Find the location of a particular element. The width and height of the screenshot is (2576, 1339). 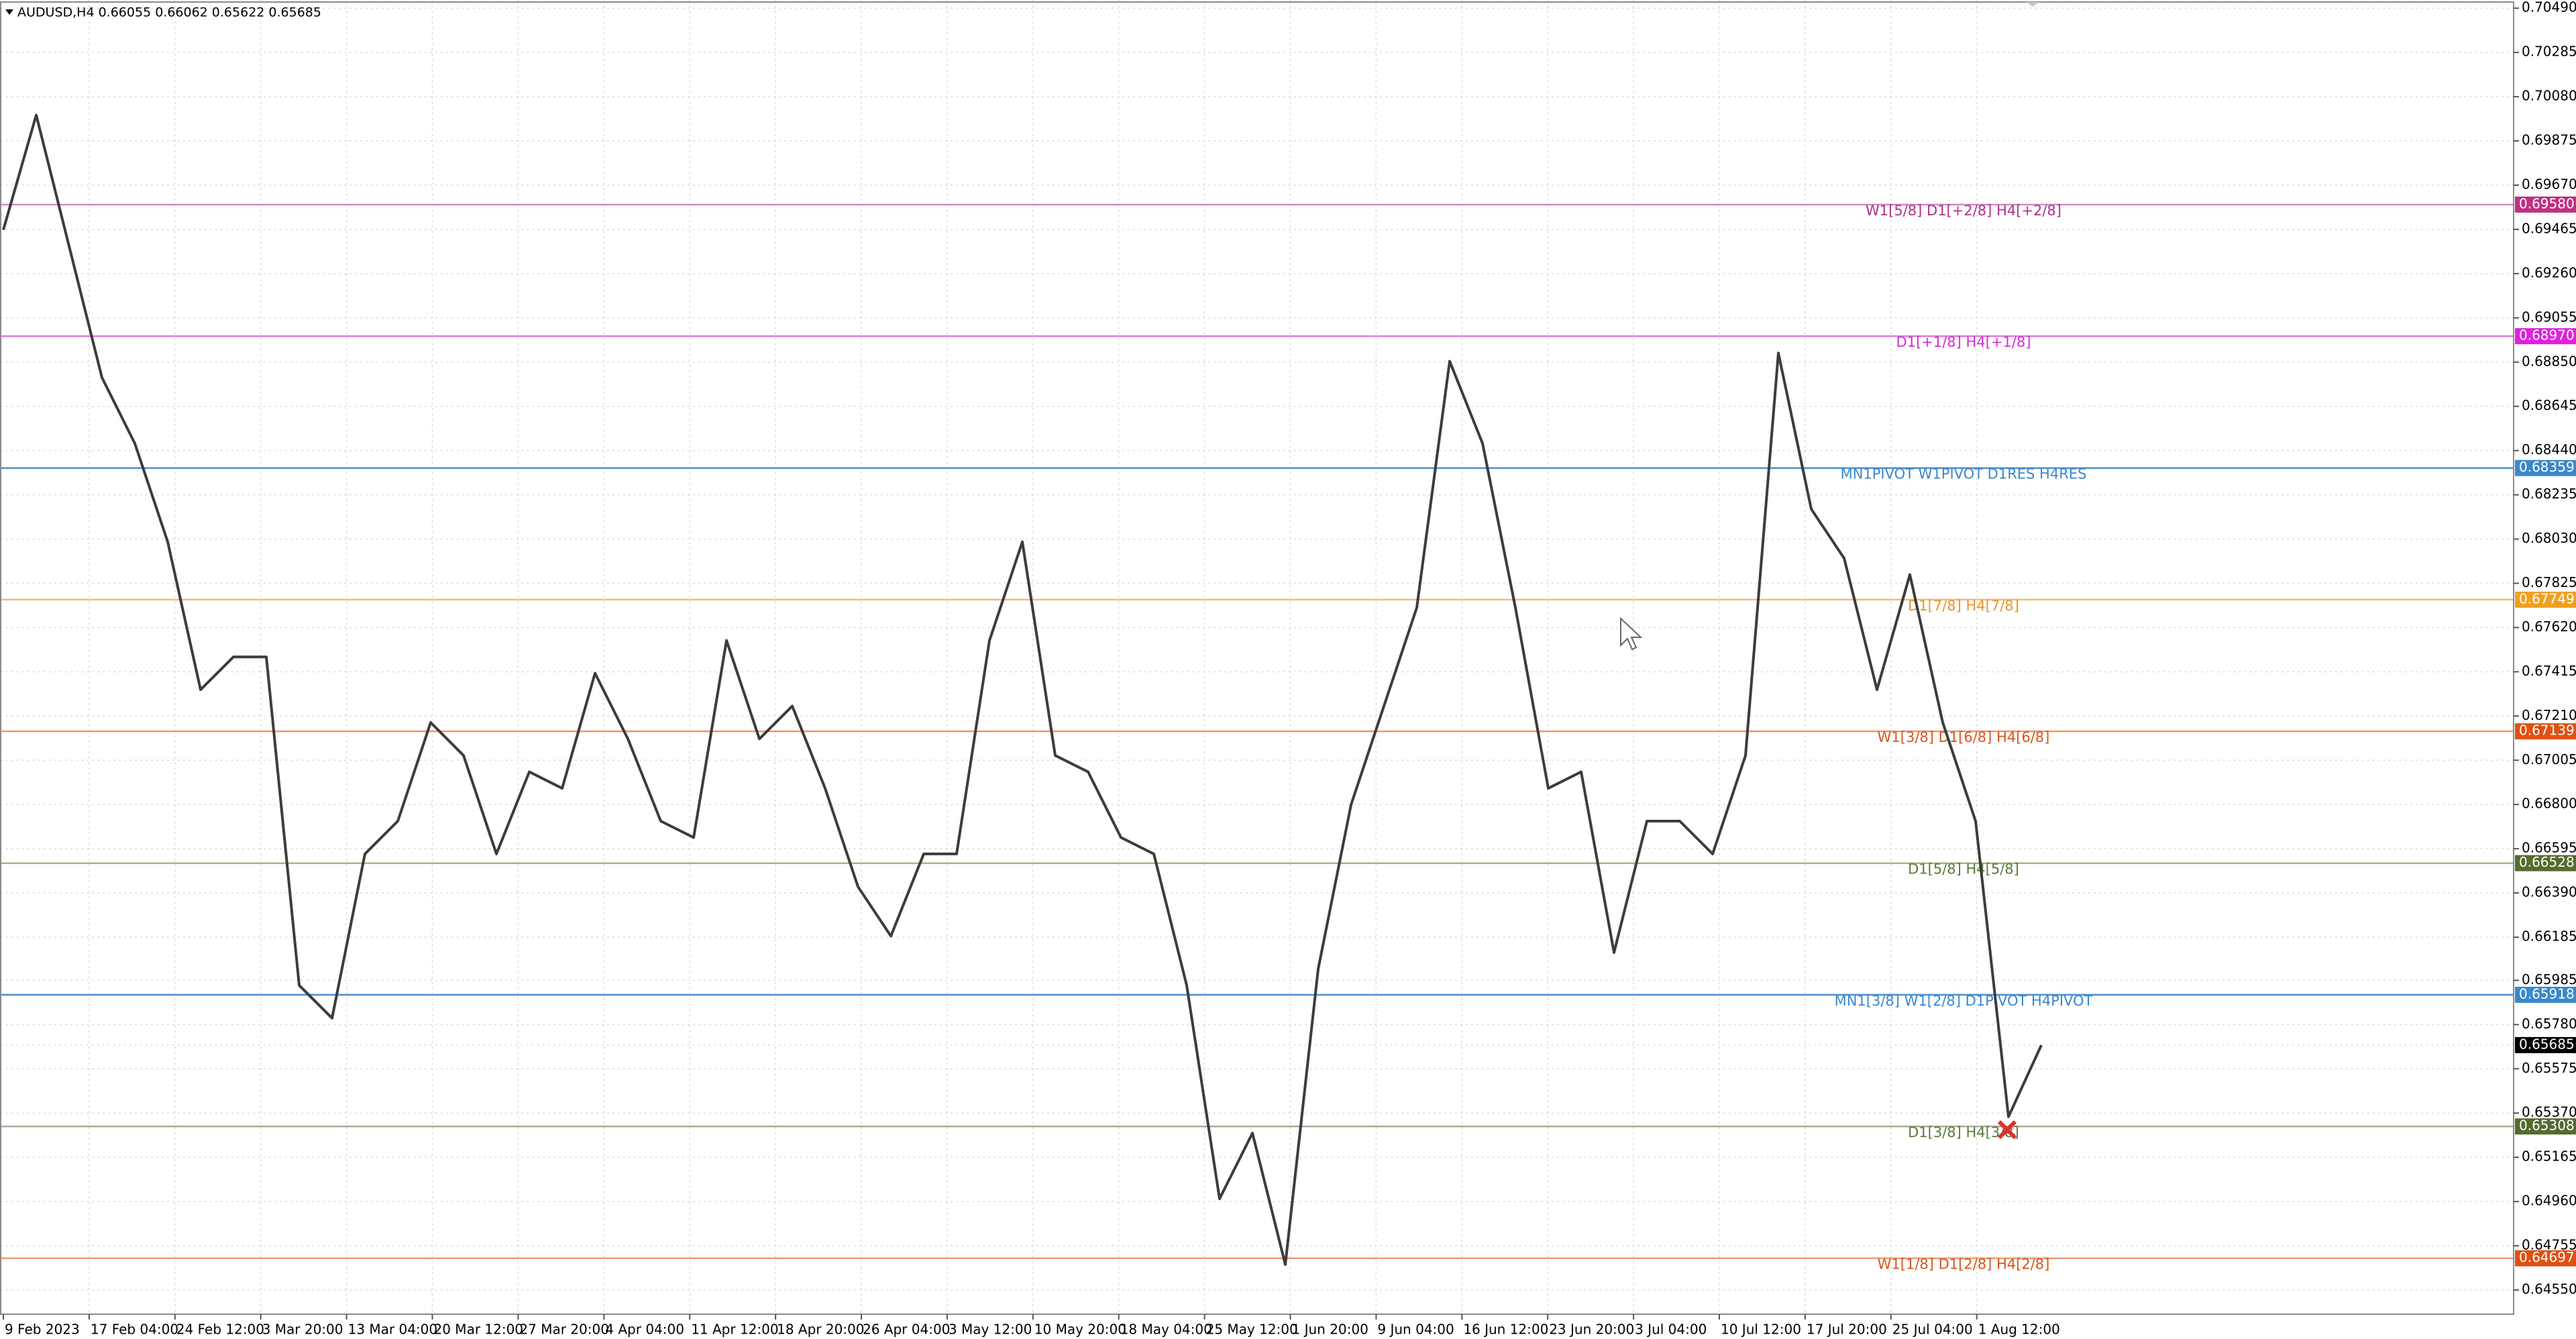

y-tick-label: 0.69055 is located at coordinates (2549, 317).